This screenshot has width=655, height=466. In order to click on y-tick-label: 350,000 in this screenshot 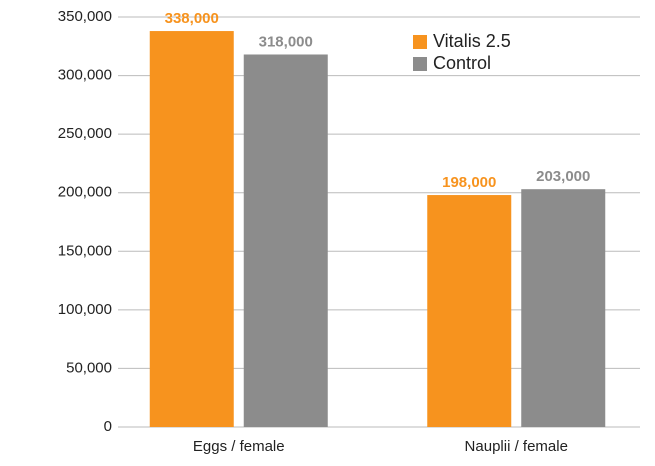, I will do `click(85, 16)`.